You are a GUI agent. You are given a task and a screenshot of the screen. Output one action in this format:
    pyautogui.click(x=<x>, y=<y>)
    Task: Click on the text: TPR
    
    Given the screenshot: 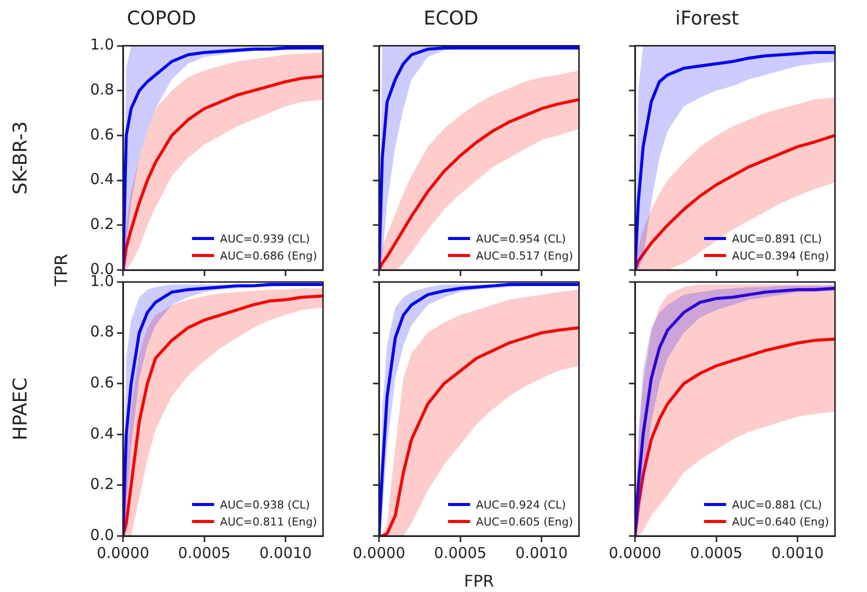 What is the action you would take?
    pyautogui.click(x=62, y=270)
    